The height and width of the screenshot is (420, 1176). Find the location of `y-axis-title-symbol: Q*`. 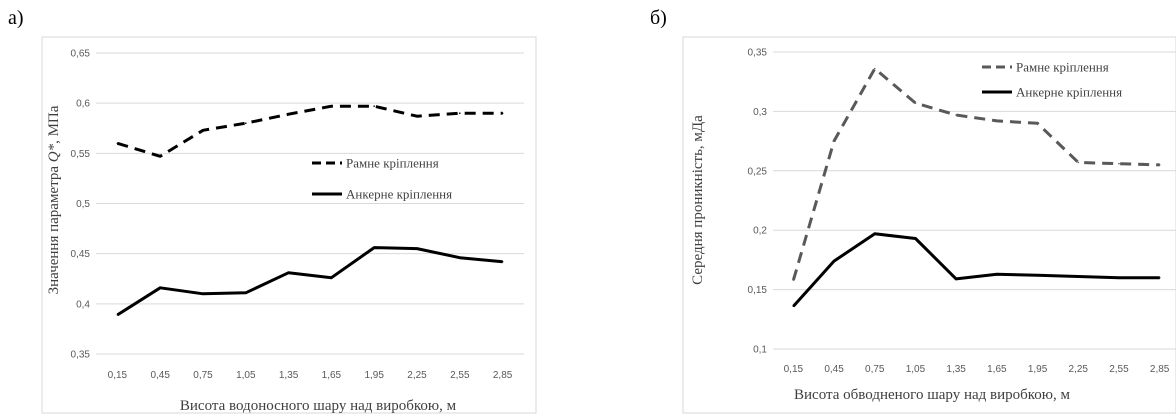

y-axis-title-symbol: Q* is located at coordinates (54, 152).